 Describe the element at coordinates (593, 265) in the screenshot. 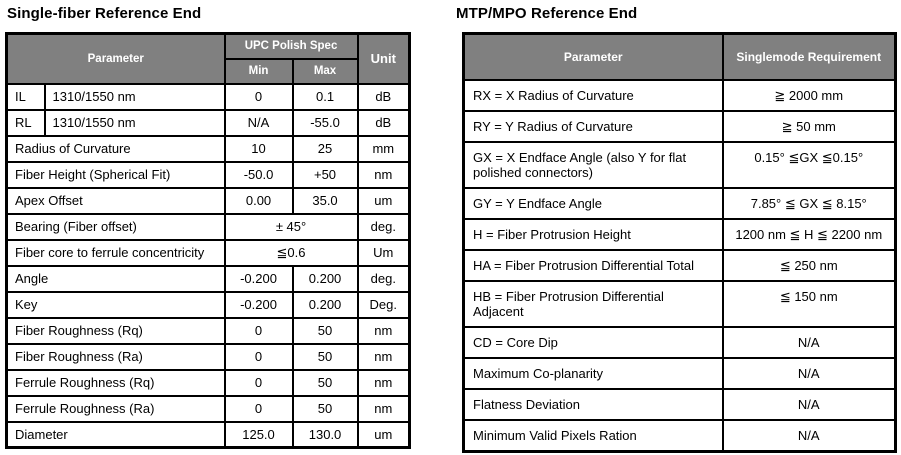

I see `parameter-cell: HA = Fiber Protrusion Differential Total` at that location.